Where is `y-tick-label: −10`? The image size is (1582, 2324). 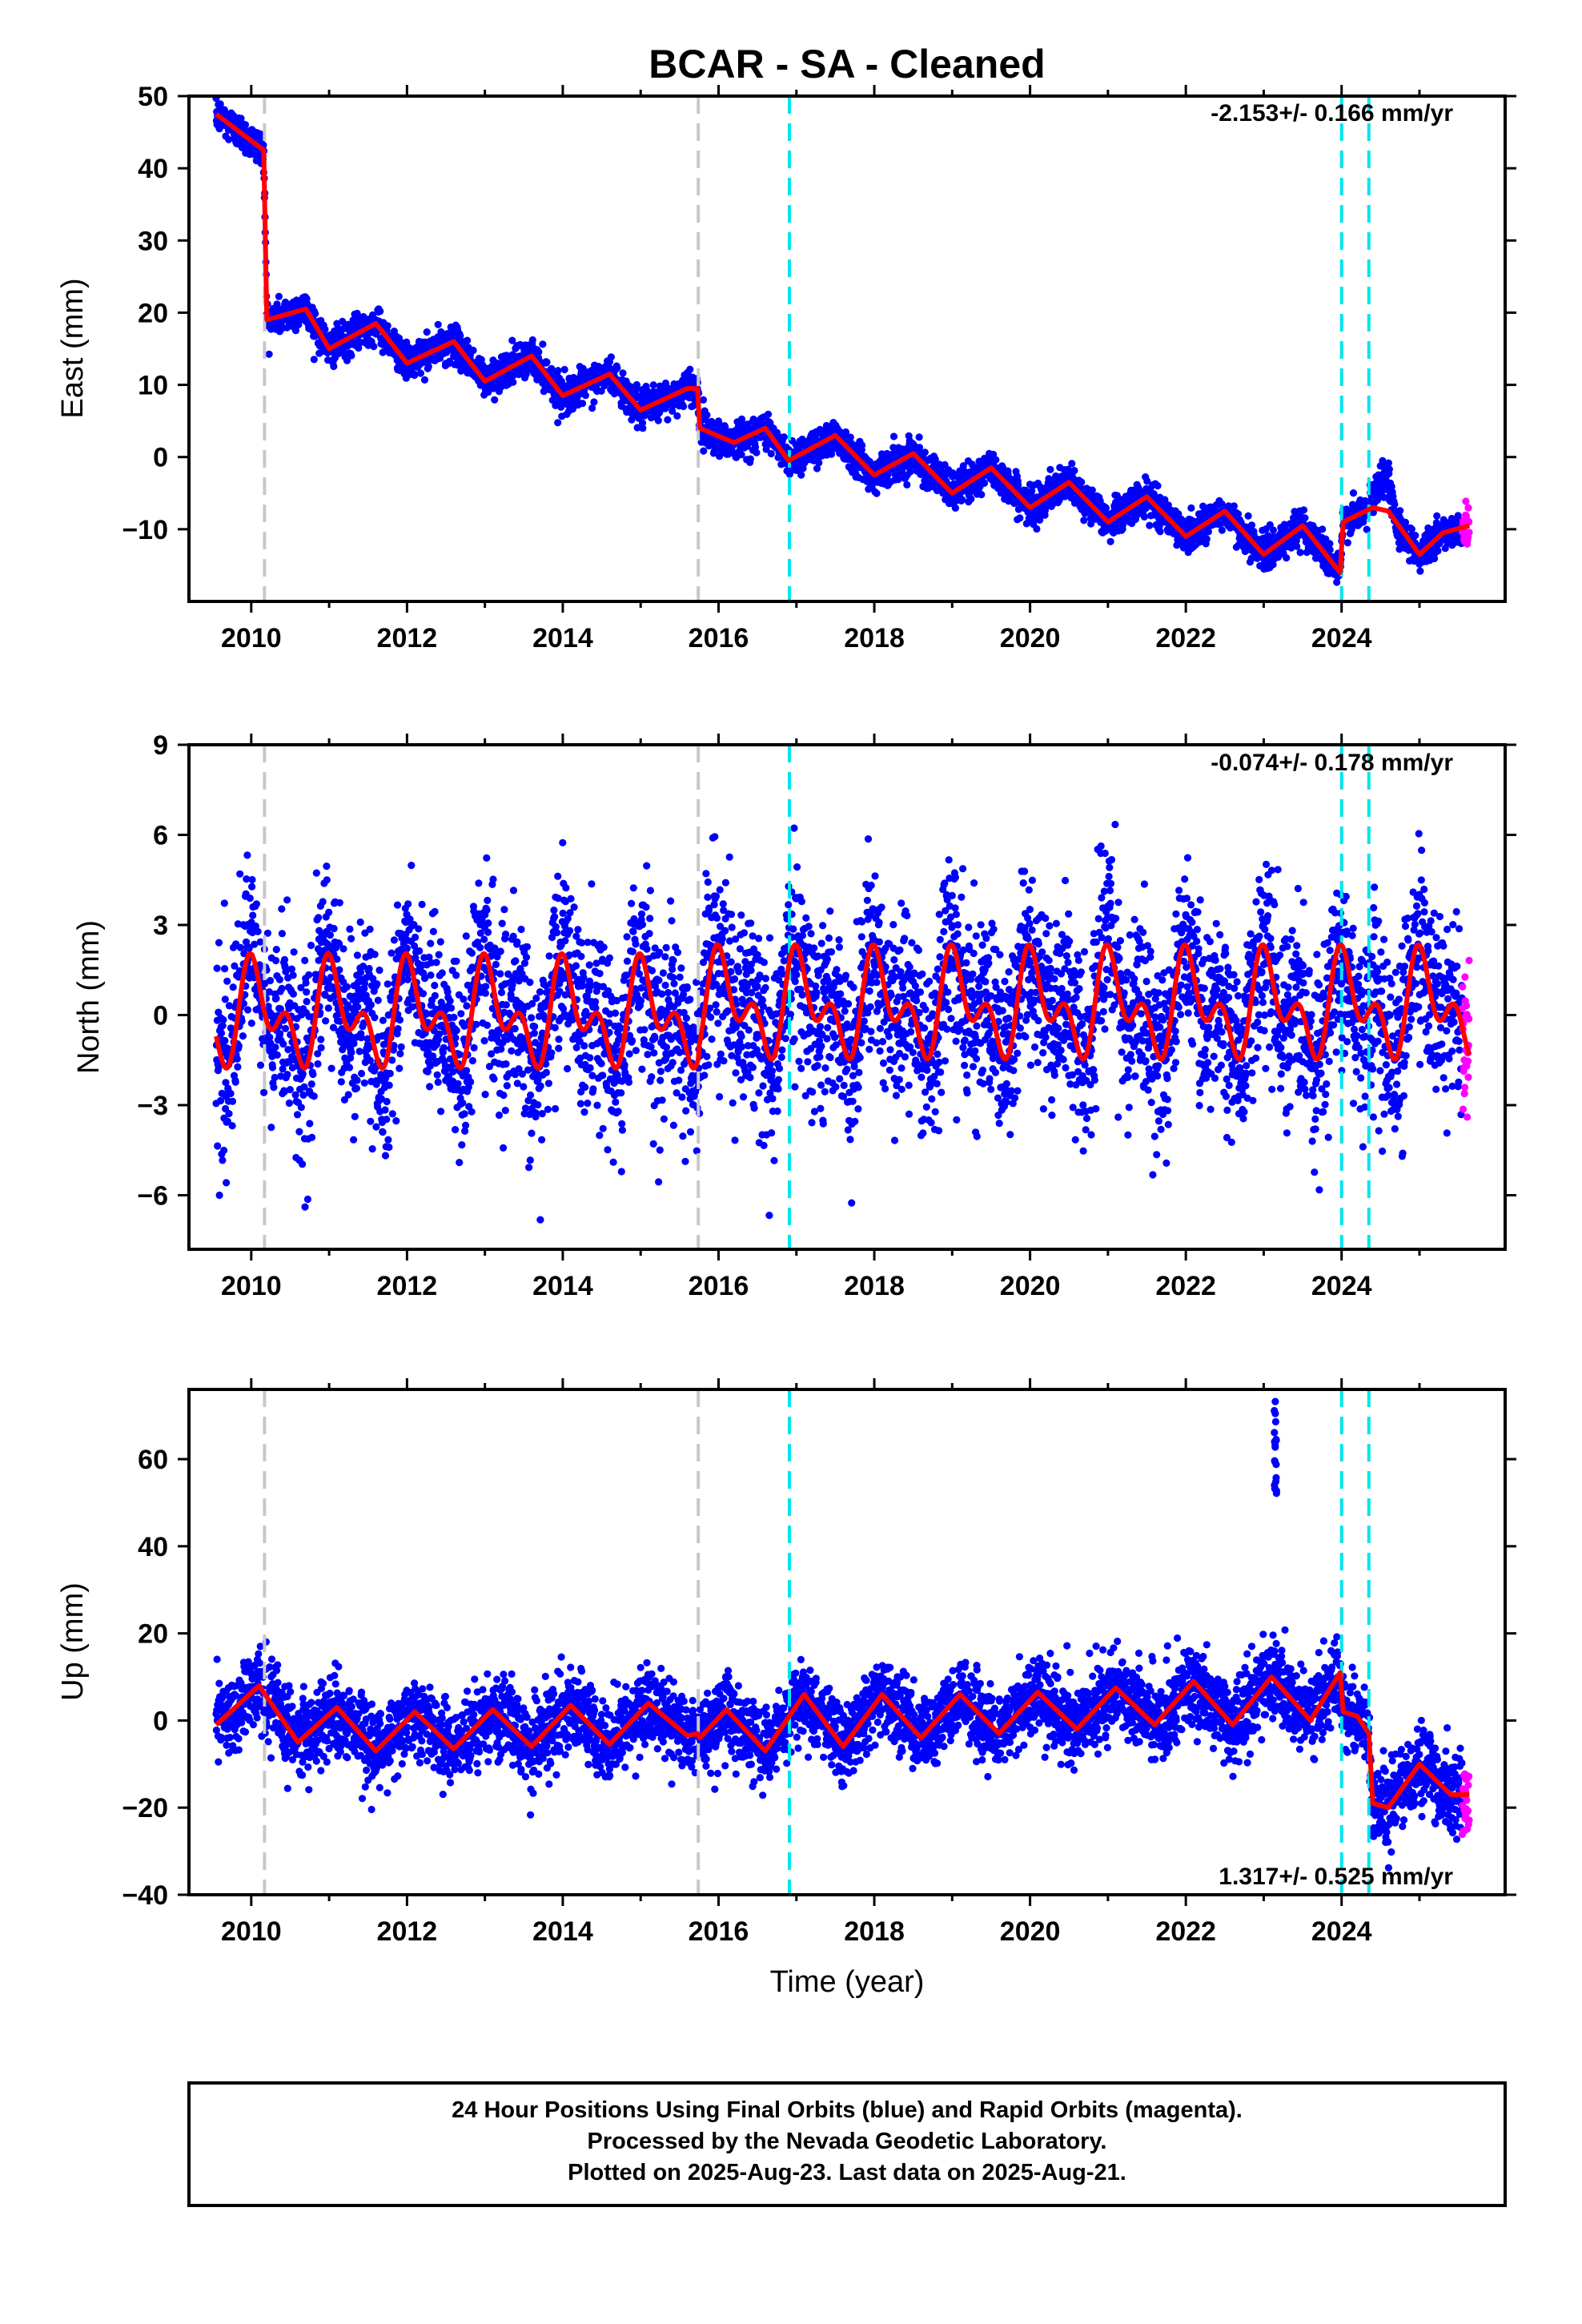
y-tick-label: −10 is located at coordinates (145, 530).